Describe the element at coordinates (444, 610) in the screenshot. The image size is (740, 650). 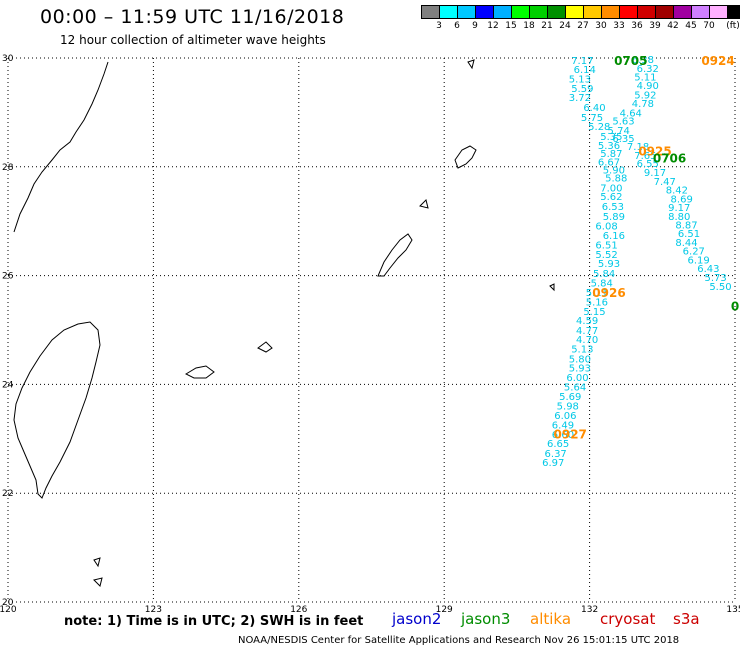
I see `lon-tick-label: 129` at that location.